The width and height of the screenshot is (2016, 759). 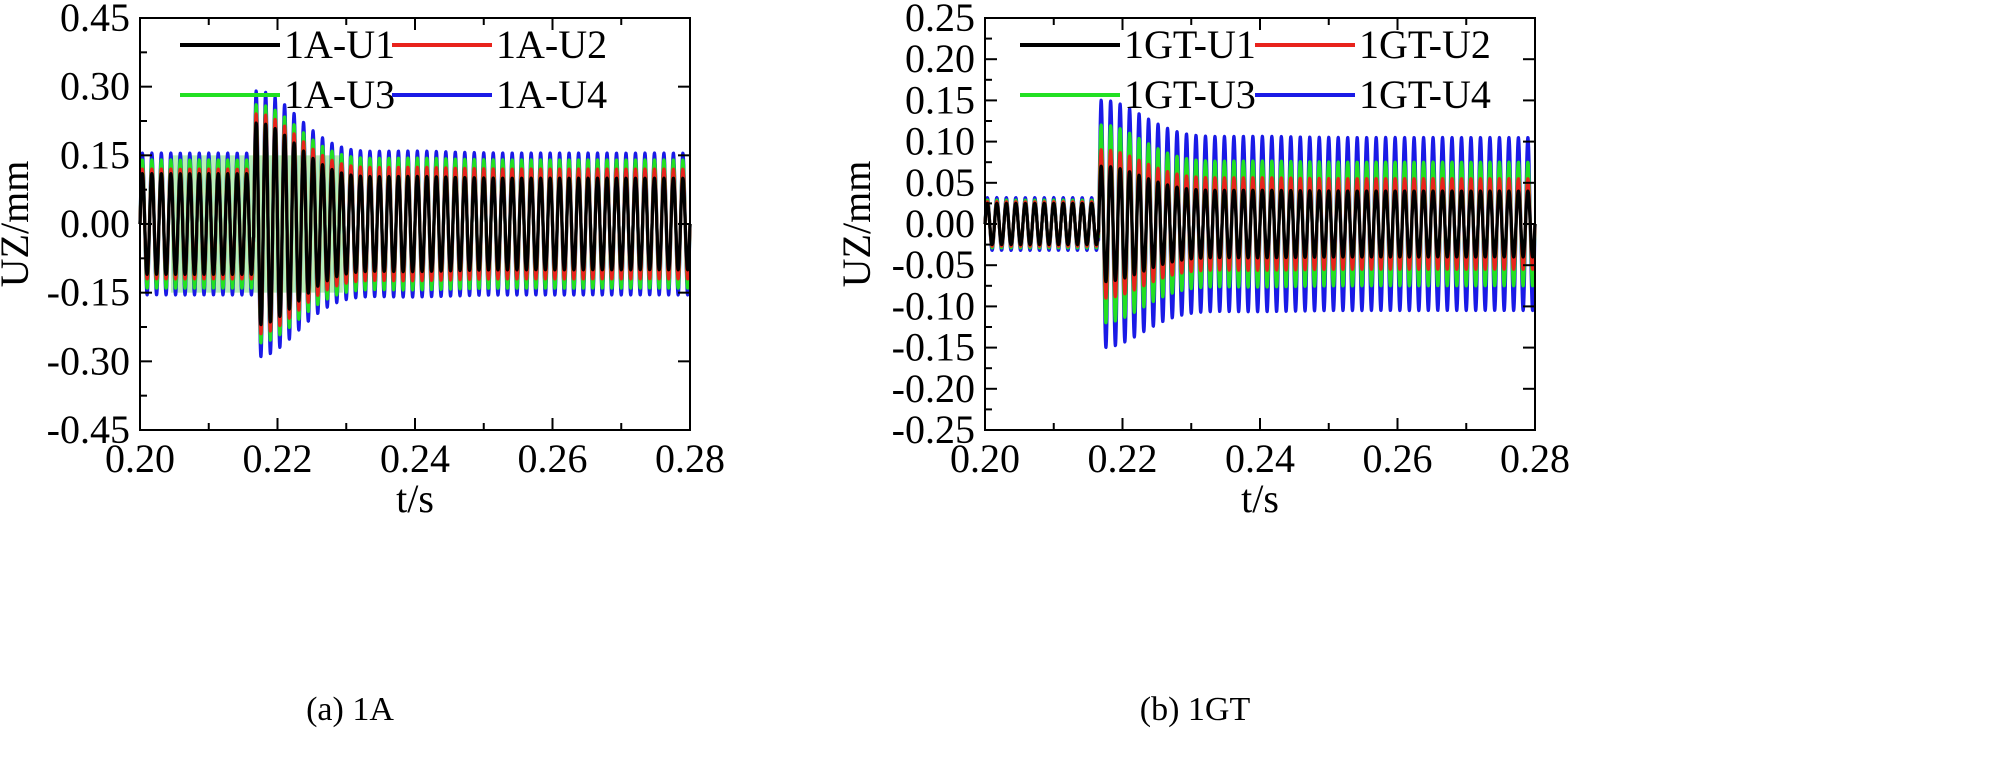 I want to click on legend-label-1a-u1: 1A-U1, so click(x=339, y=44).